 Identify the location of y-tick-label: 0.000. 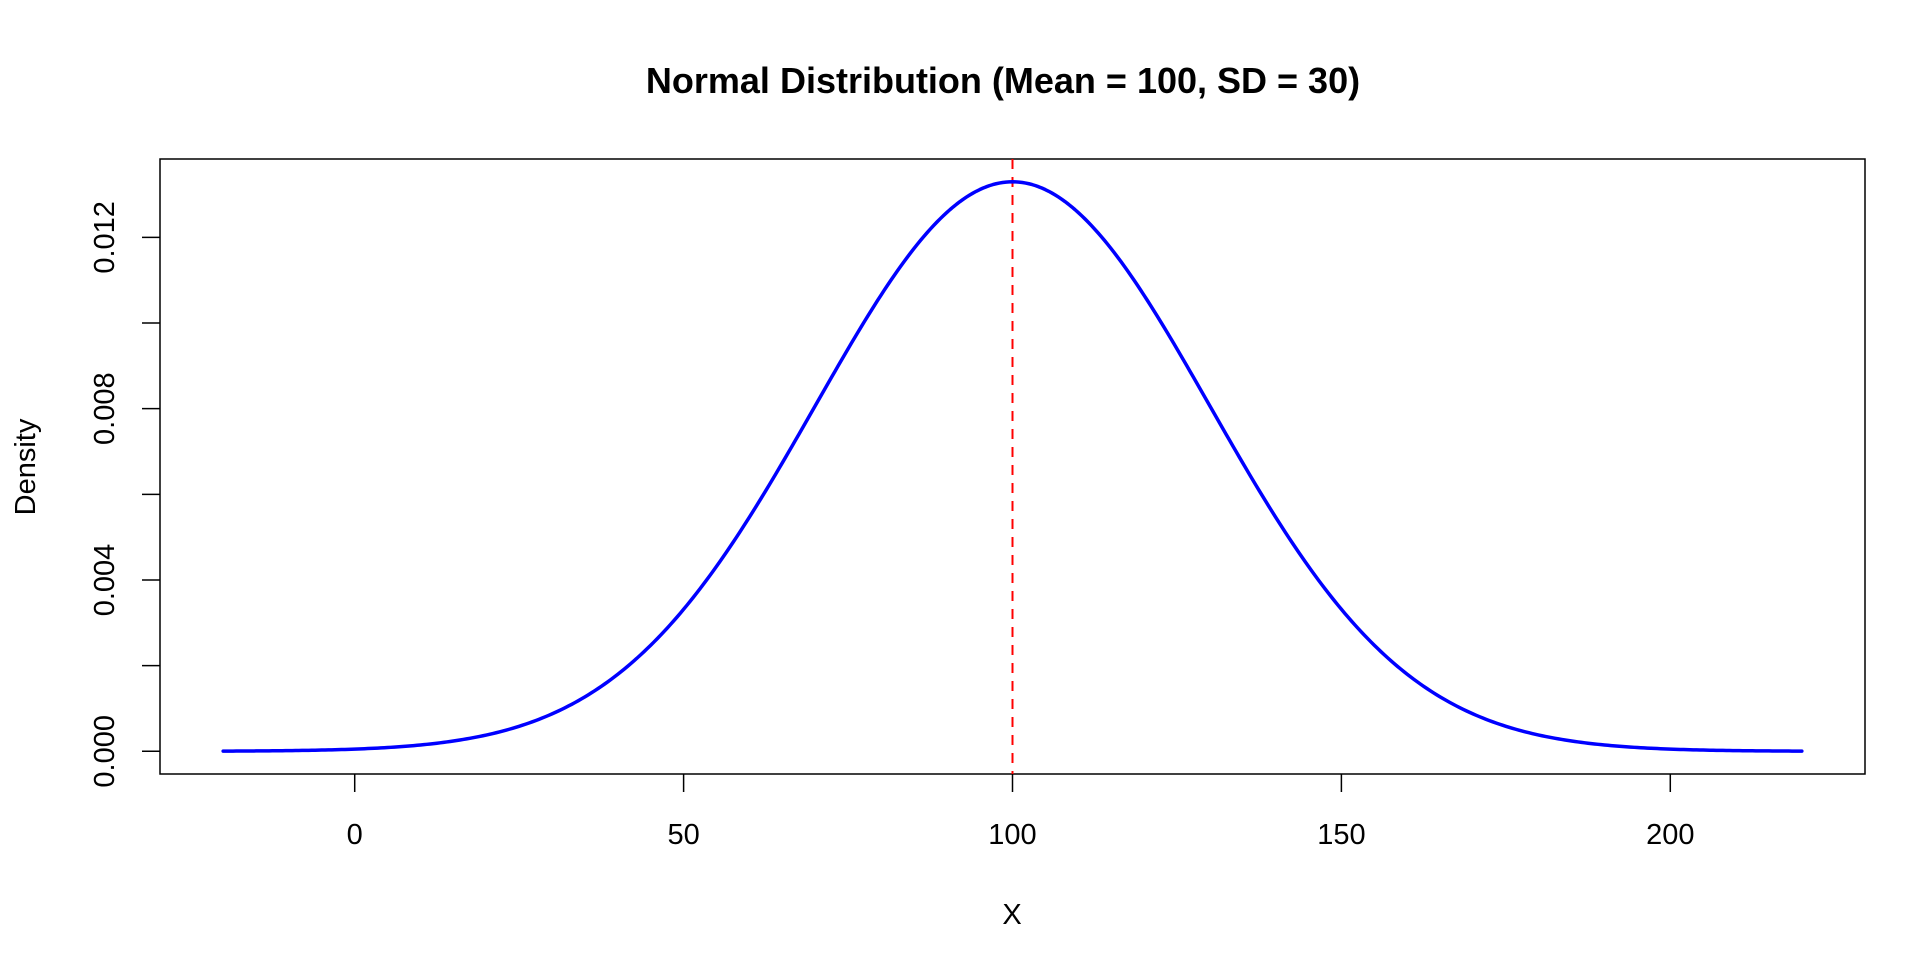
(105, 751).